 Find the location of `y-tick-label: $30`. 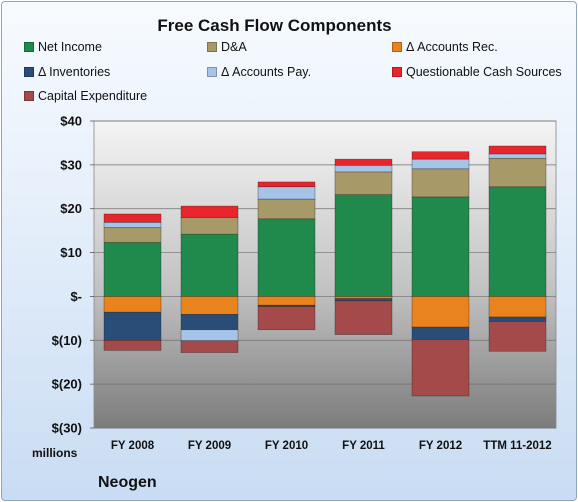

y-tick-label: $30 is located at coordinates (71, 164).